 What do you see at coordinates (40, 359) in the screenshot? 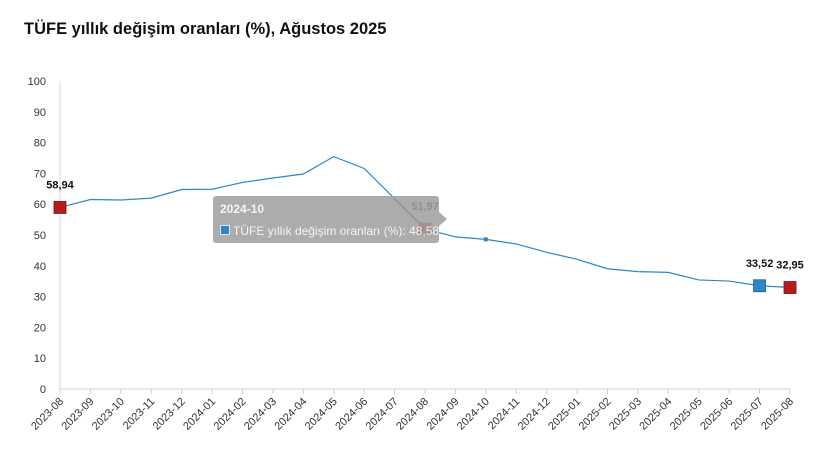
I see `y-tick-label: 10` at bounding box center [40, 359].